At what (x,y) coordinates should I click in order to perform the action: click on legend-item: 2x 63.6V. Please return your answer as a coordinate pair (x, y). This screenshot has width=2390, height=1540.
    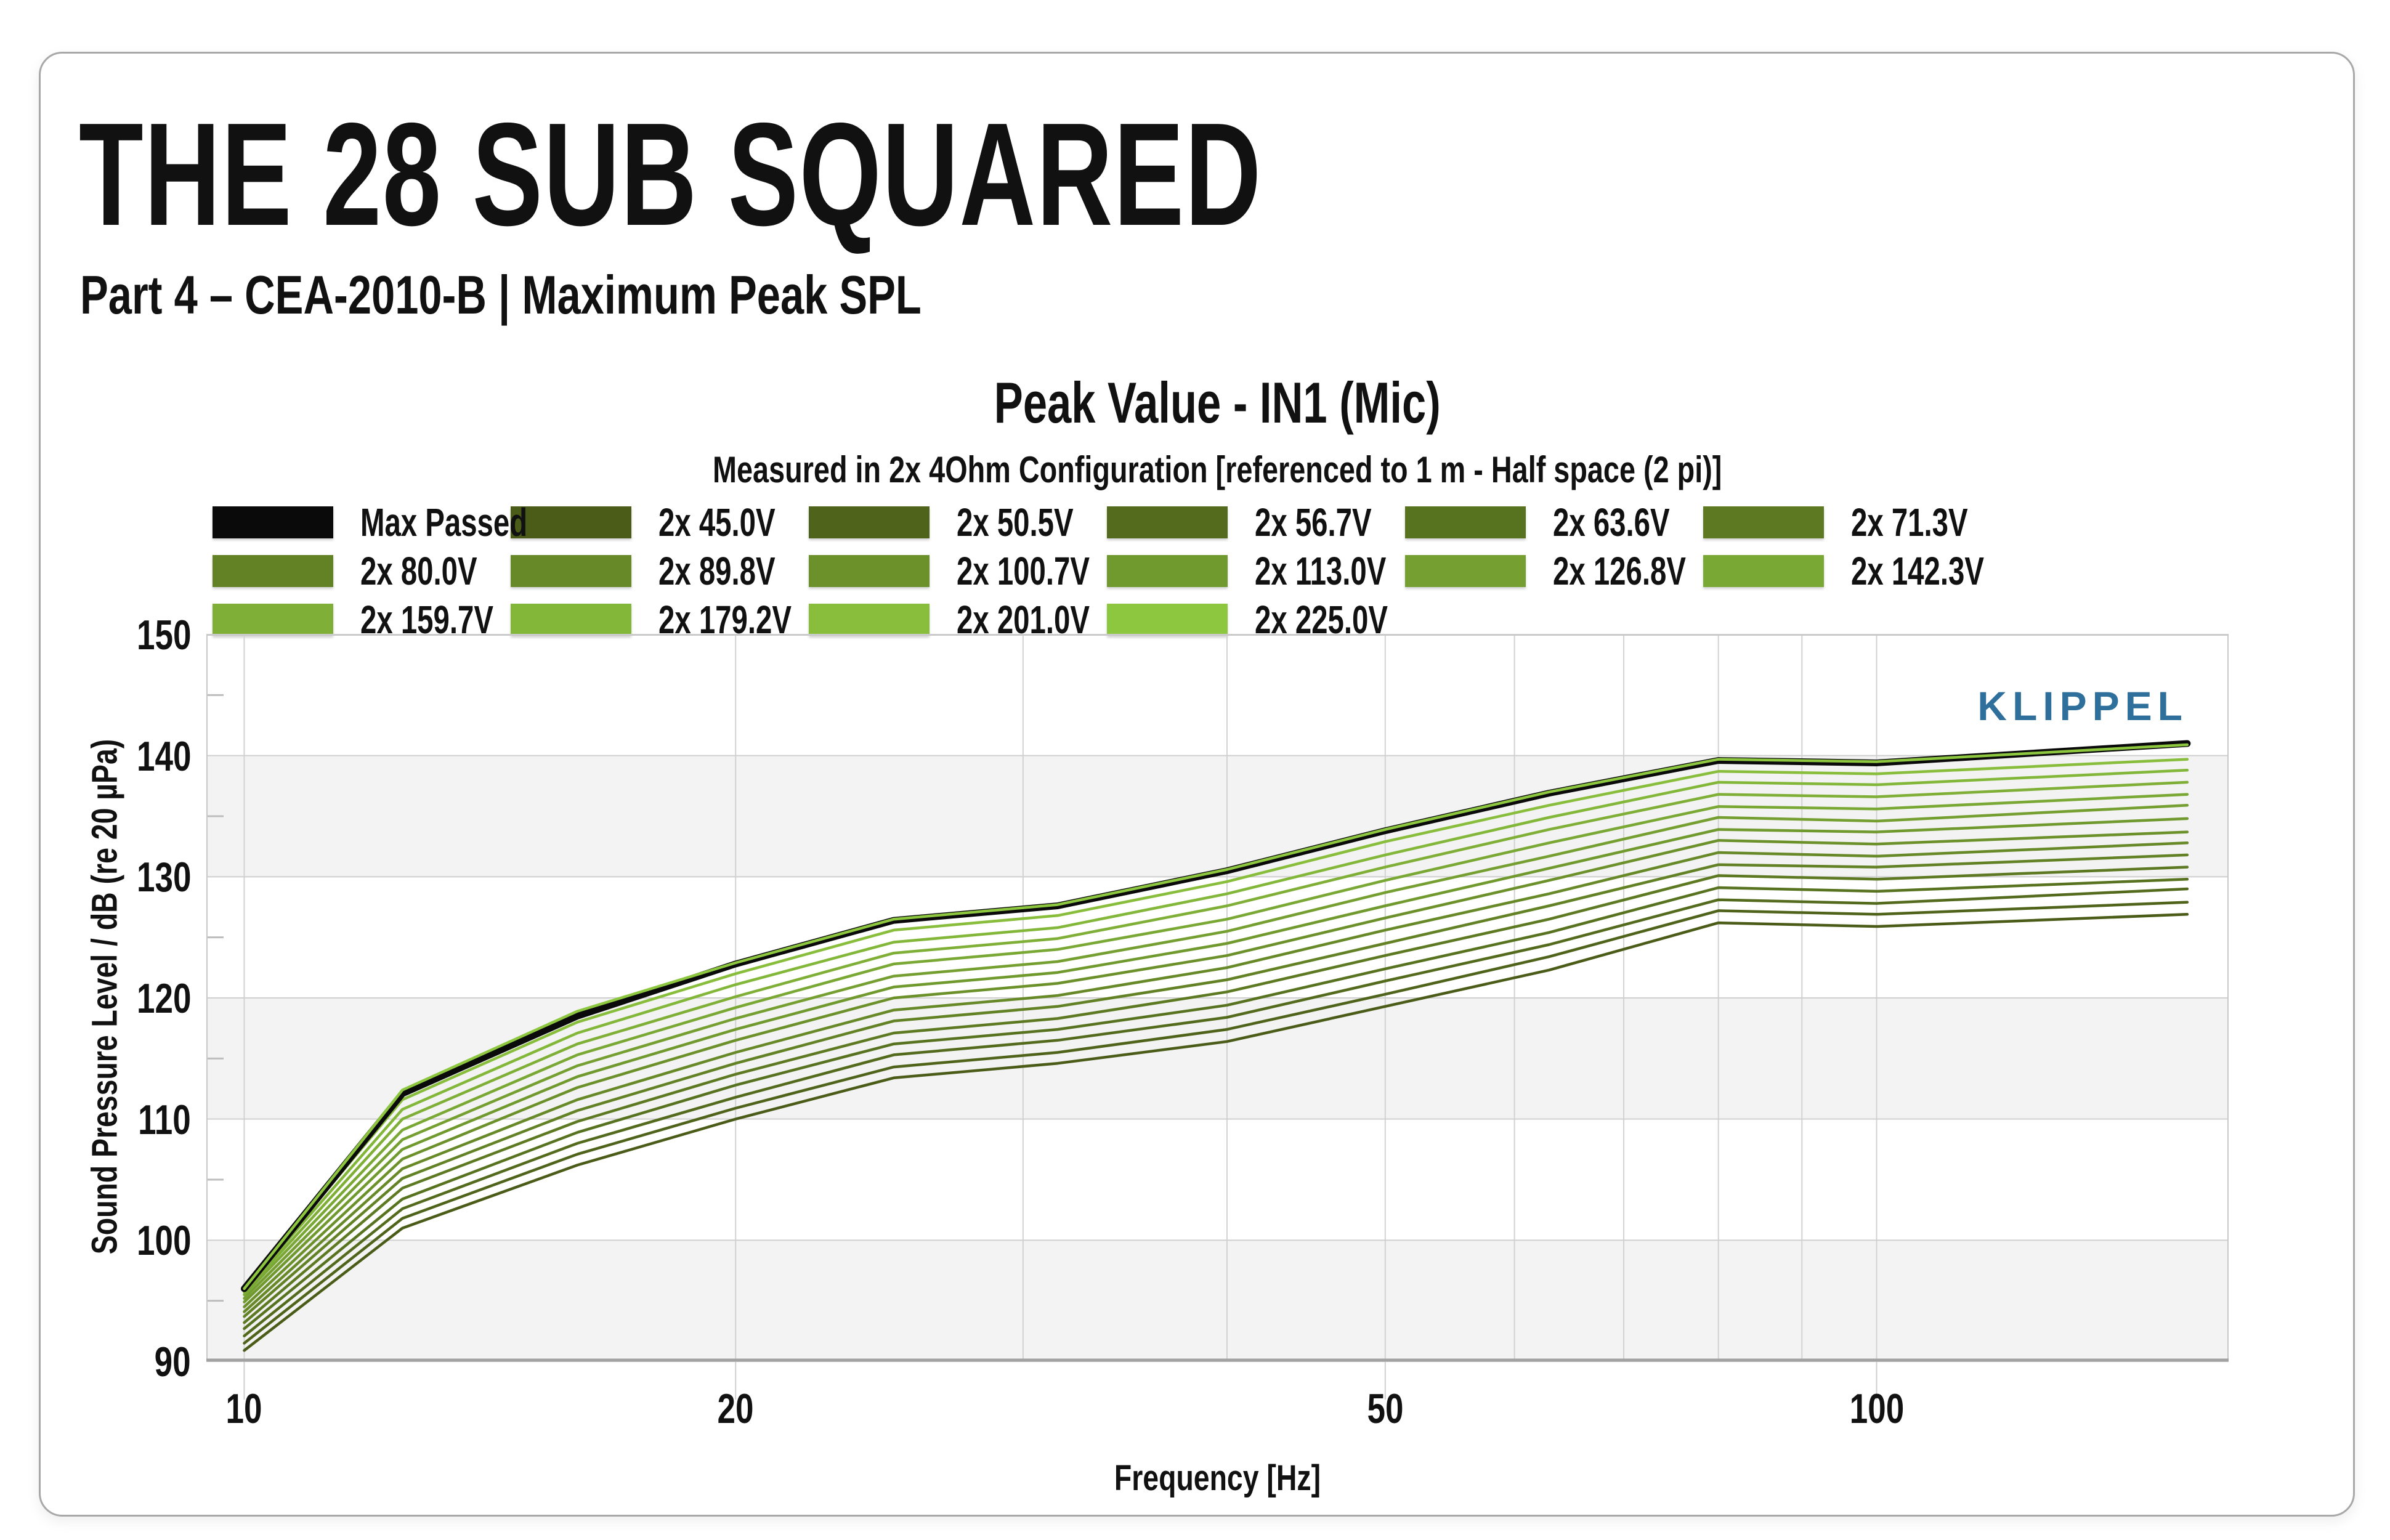
    Looking at the image, I should click on (1554, 522).